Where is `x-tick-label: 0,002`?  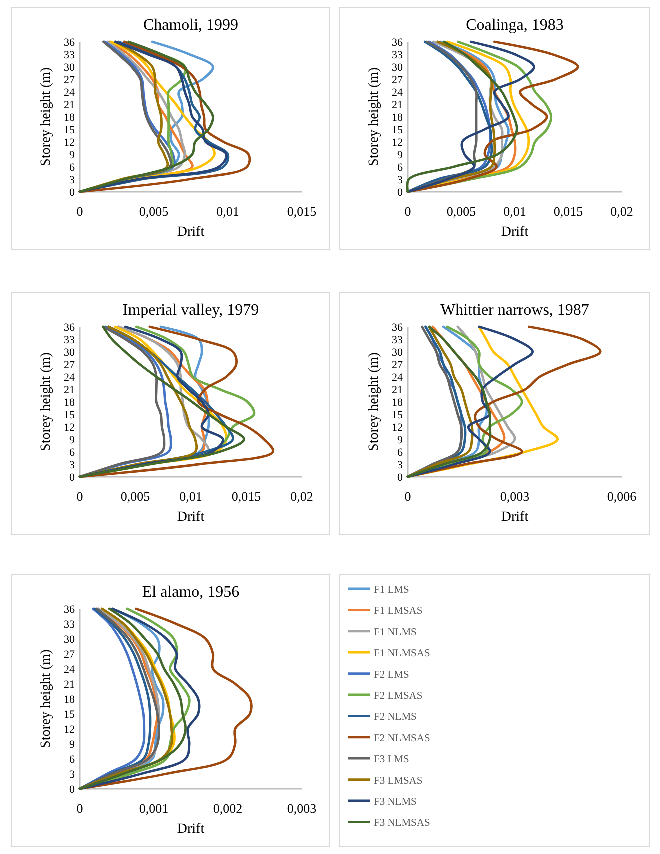
x-tick-label: 0,002 is located at coordinates (228, 808).